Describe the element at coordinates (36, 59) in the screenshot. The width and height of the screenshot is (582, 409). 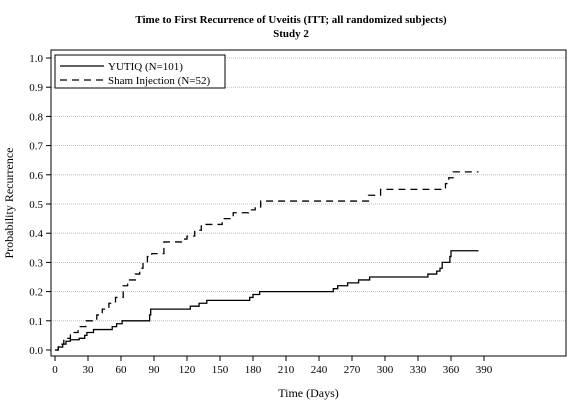
I see `y-tick-label: 1.0` at that location.